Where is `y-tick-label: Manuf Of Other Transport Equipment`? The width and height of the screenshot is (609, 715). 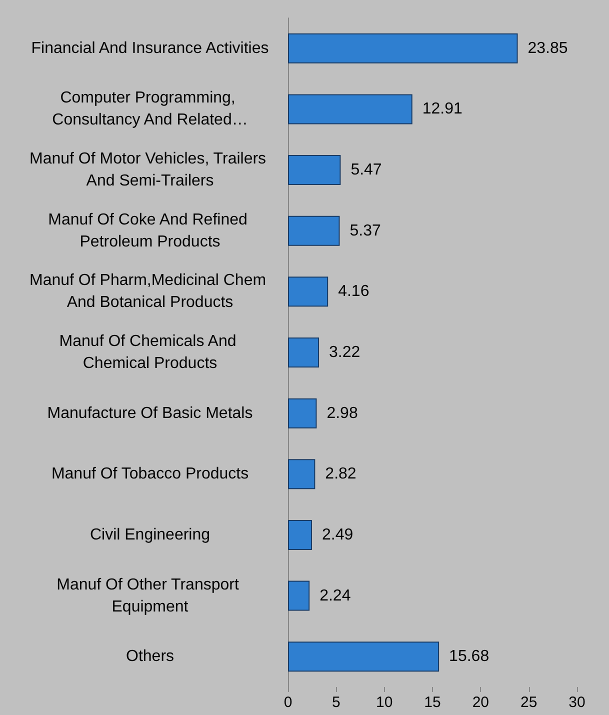 y-tick-label: Manuf Of Other Transport Equipment is located at coordinates (150, 596).